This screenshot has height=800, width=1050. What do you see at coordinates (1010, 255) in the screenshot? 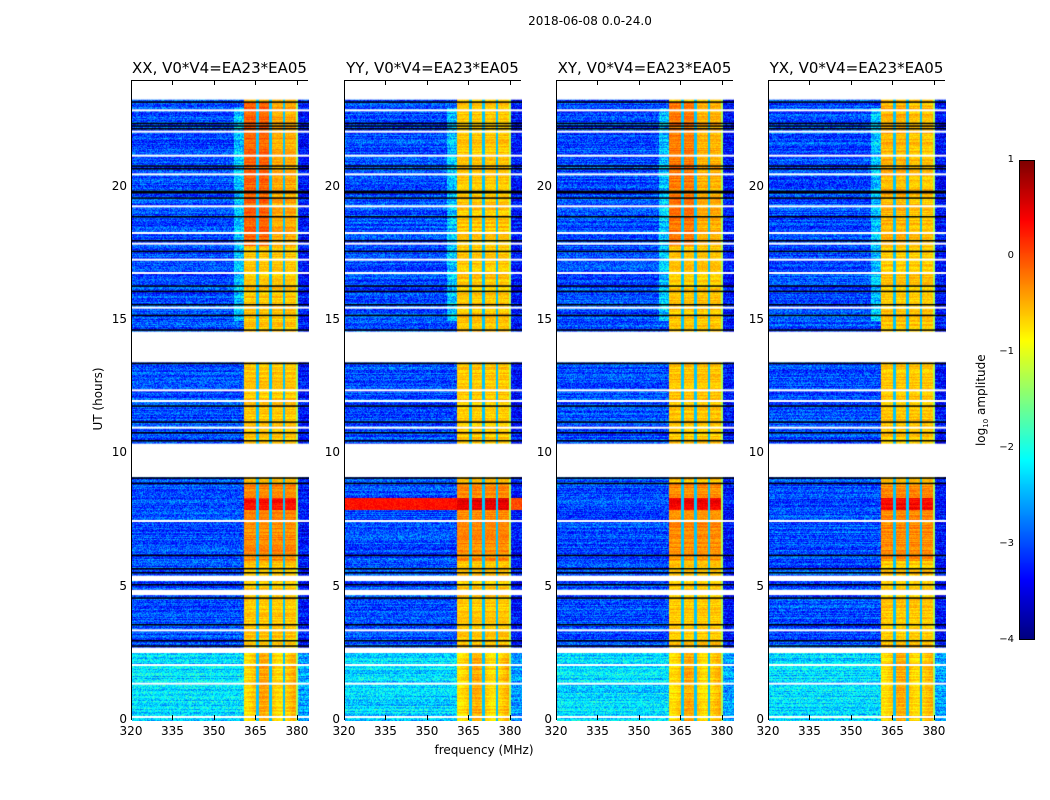
I see `colorbar-tick-label: 0` at bounding box center [1010, 255].